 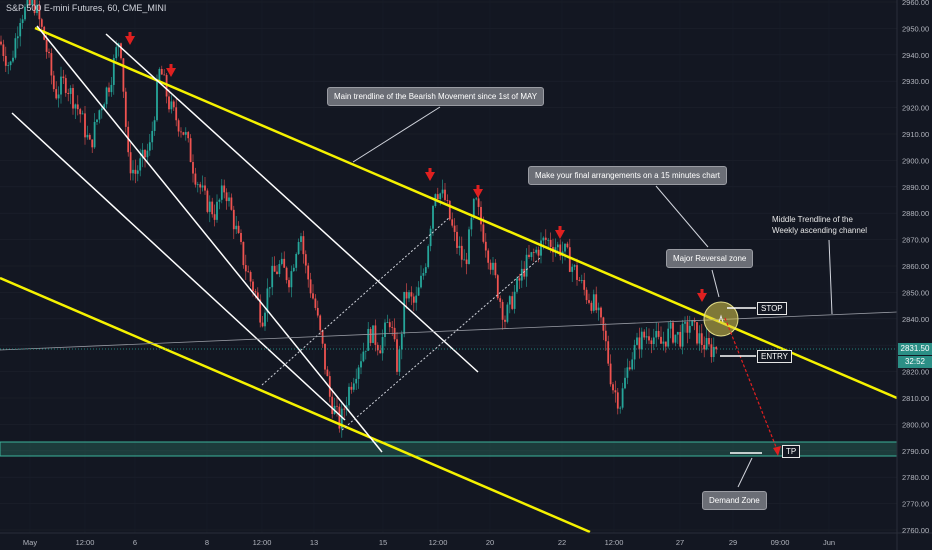 What do you see at coordinates (780, 542) in the screenshot?
I see `x-tick-label: 09:00` at bounding box center [780, 542].